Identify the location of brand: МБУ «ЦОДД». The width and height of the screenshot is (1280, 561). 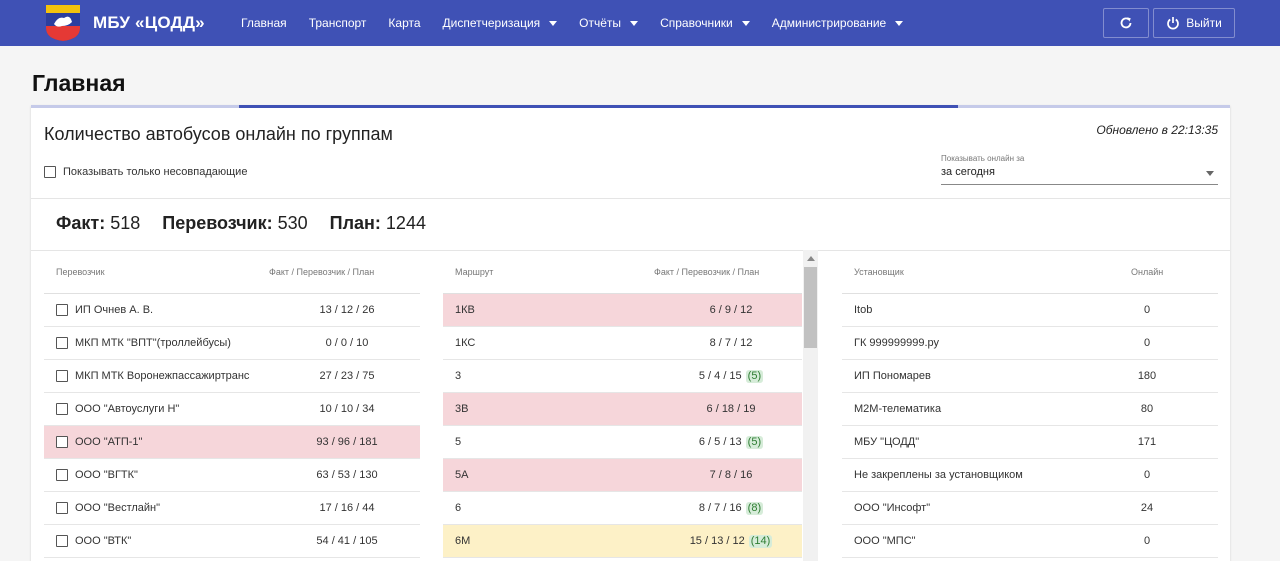
(124, 23).